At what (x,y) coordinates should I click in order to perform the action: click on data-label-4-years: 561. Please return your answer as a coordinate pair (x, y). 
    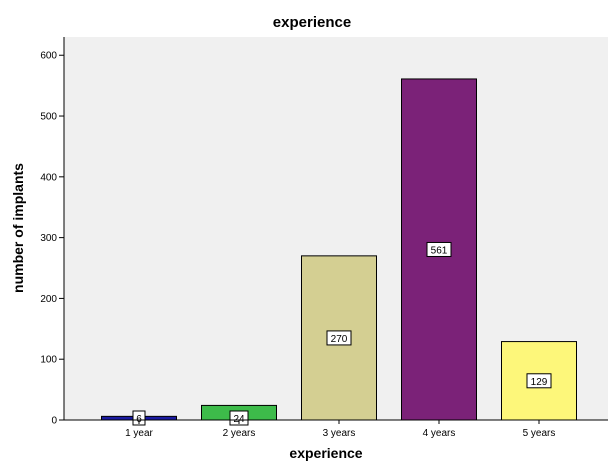
    Looking at the image, I should click on (439, 249).